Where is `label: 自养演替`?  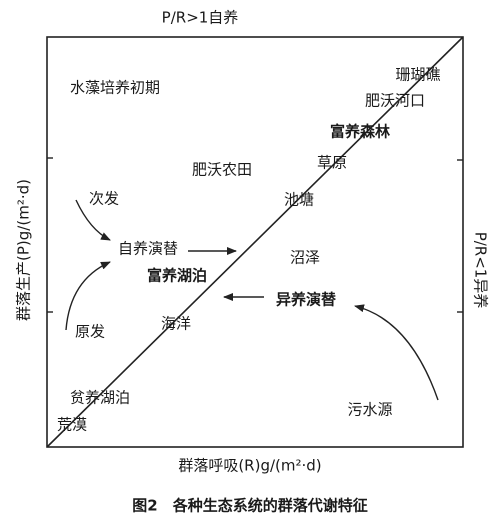 label: 自养演替 is located at coordinates (148, 249).